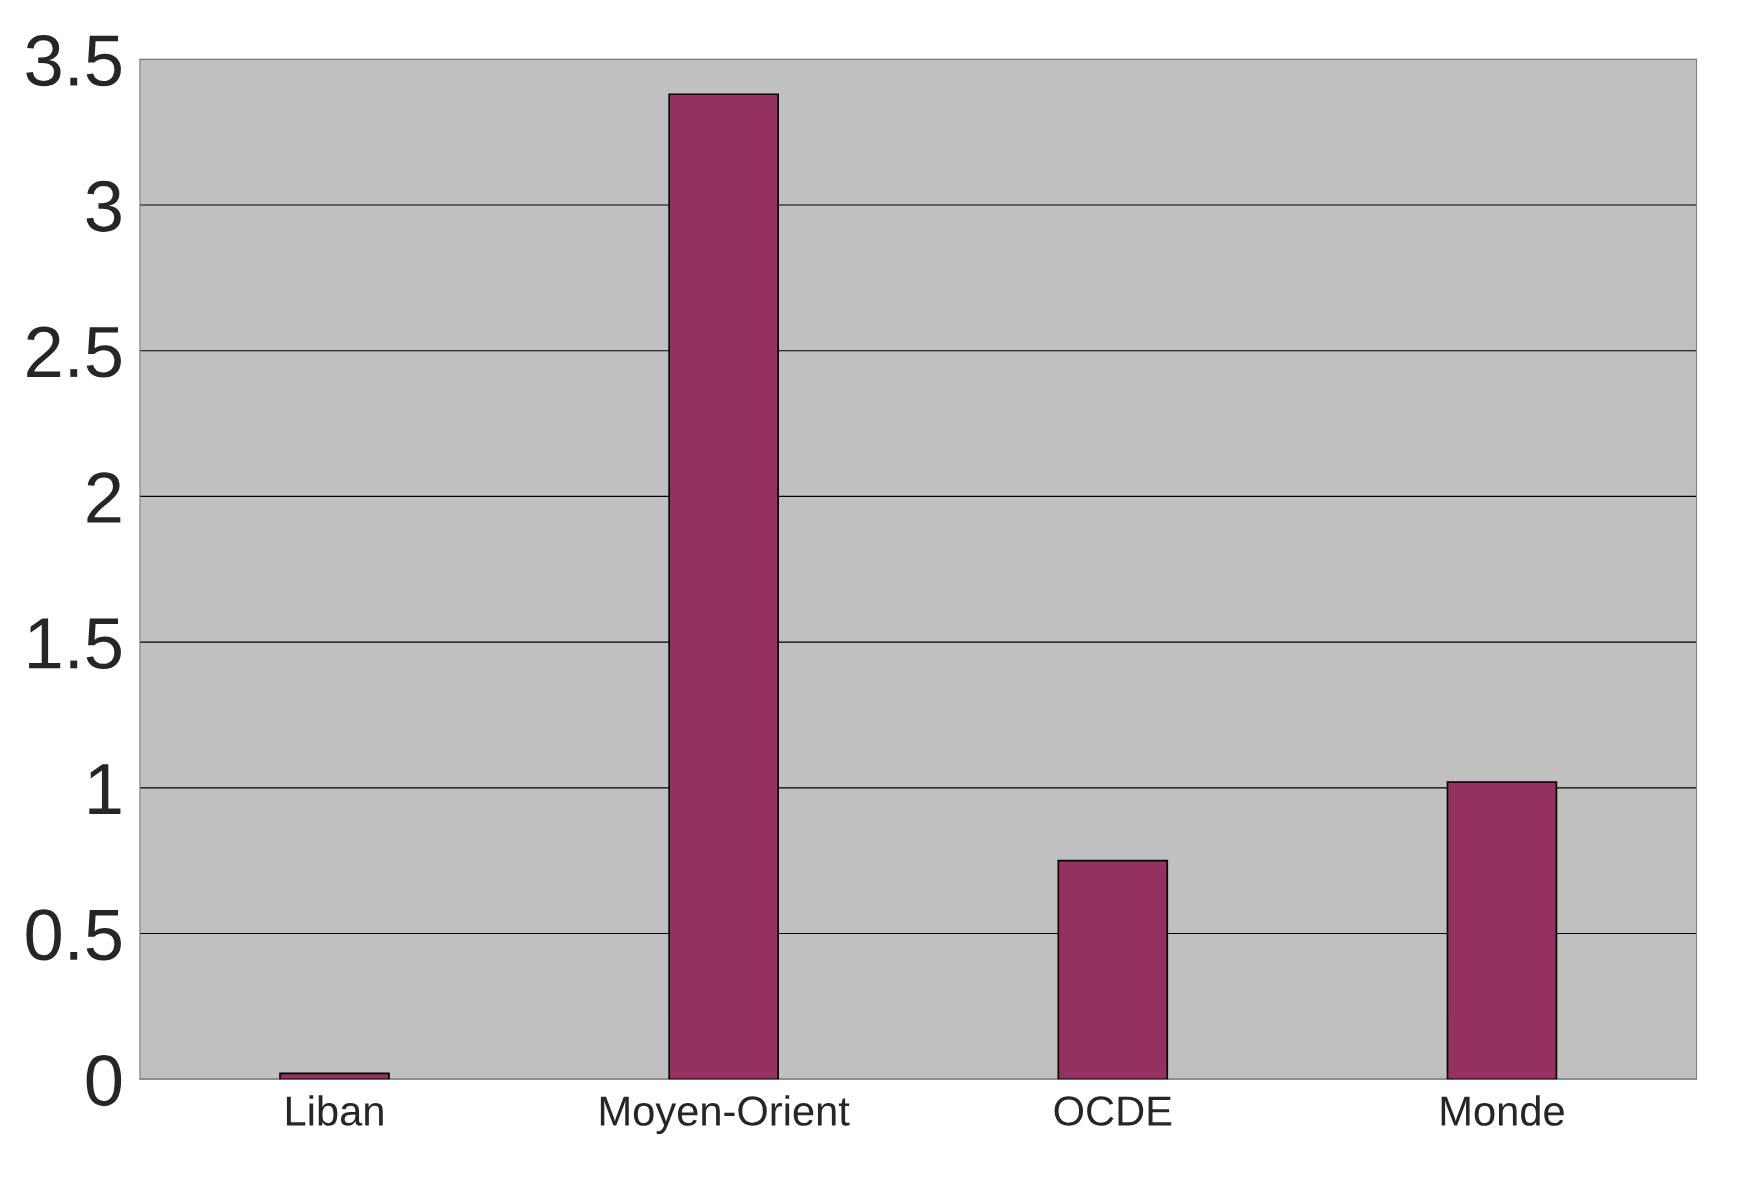 Image resolution: width=1749 pixels, height=1186 pixels. I want to click on y-tick-label: 1, so click(105, 789).